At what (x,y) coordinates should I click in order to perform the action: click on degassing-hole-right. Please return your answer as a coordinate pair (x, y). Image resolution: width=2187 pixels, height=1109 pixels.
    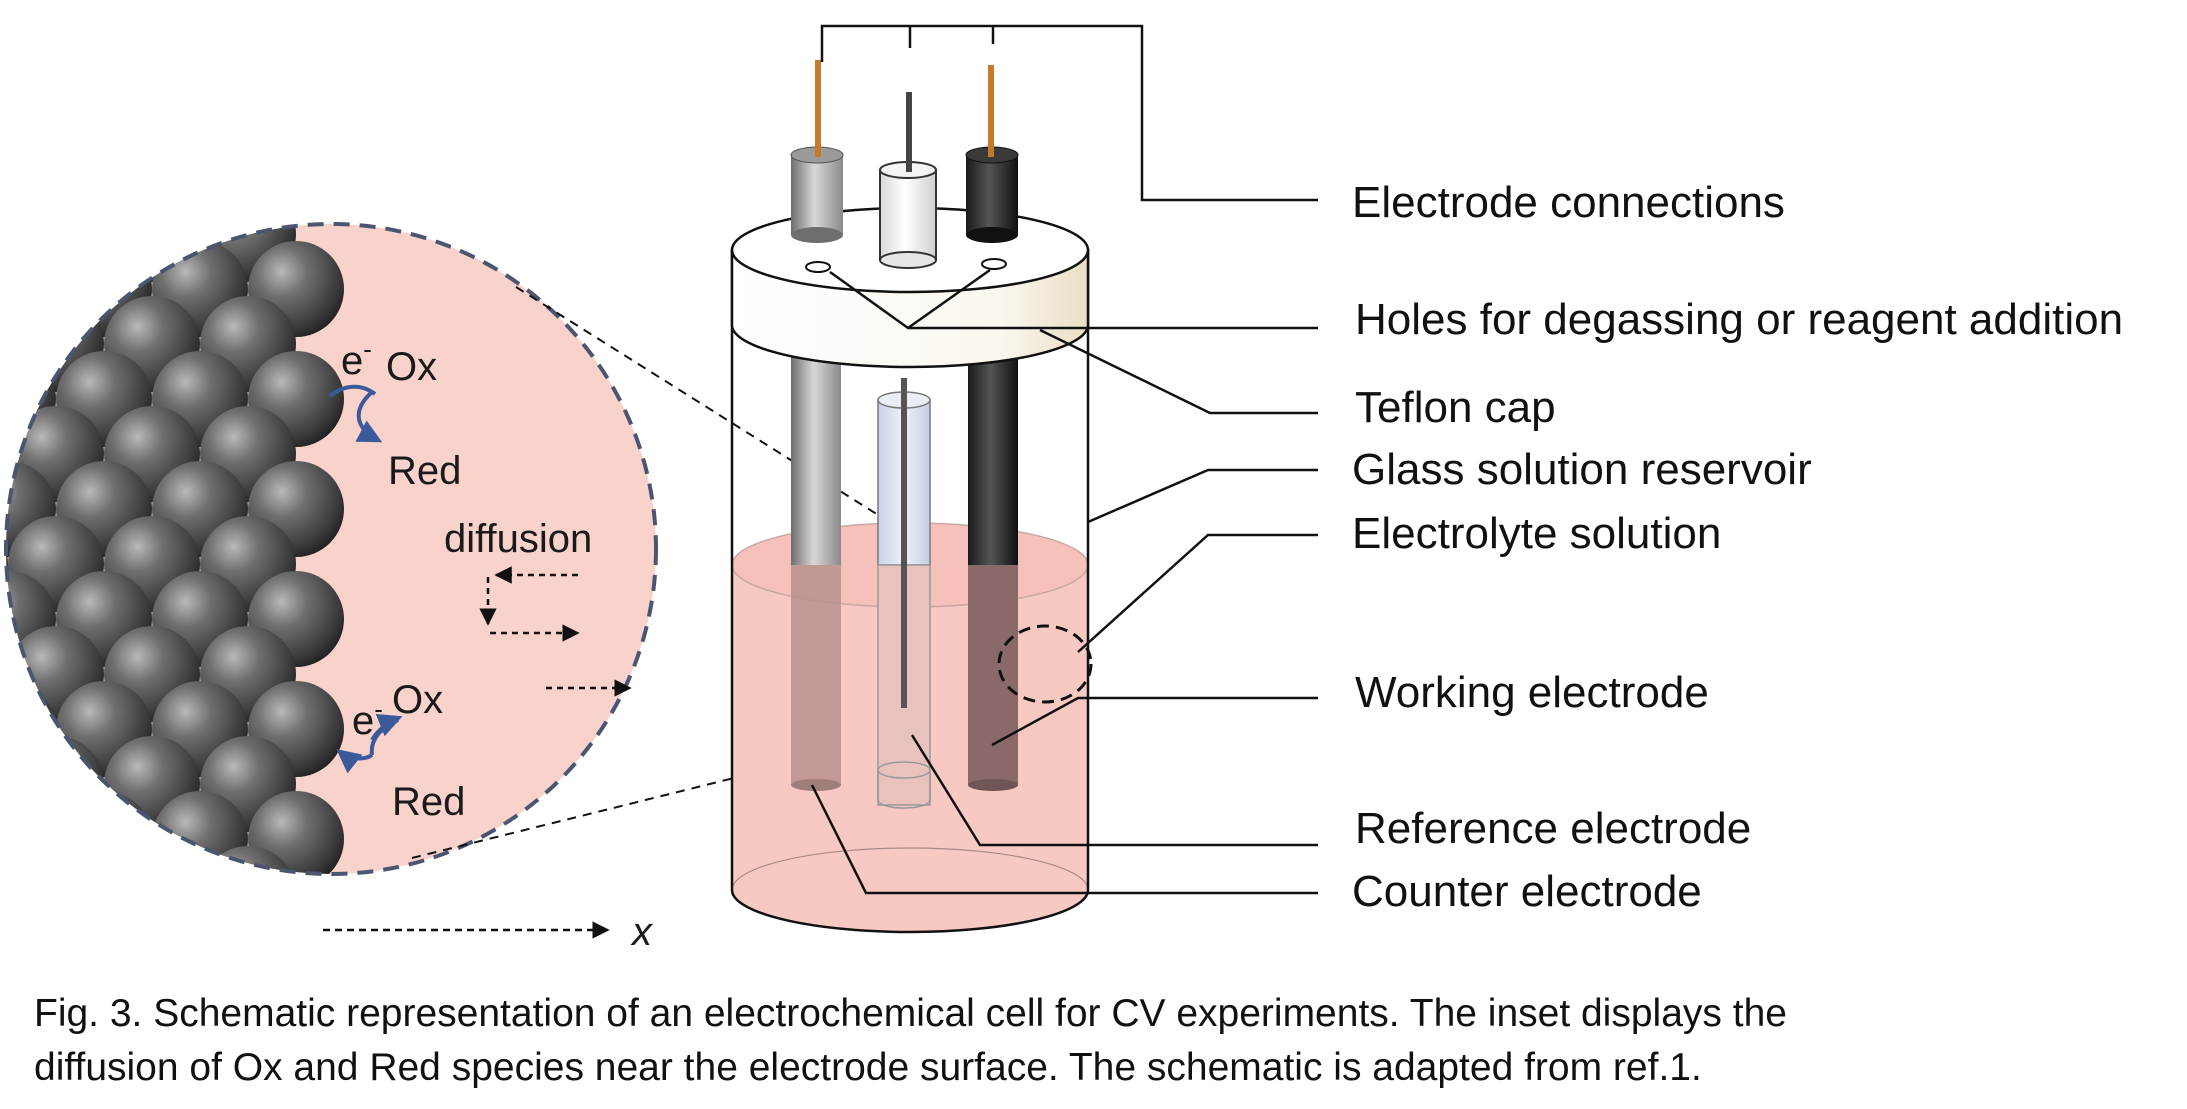
    Looking at the image, I should click on (994, 264).